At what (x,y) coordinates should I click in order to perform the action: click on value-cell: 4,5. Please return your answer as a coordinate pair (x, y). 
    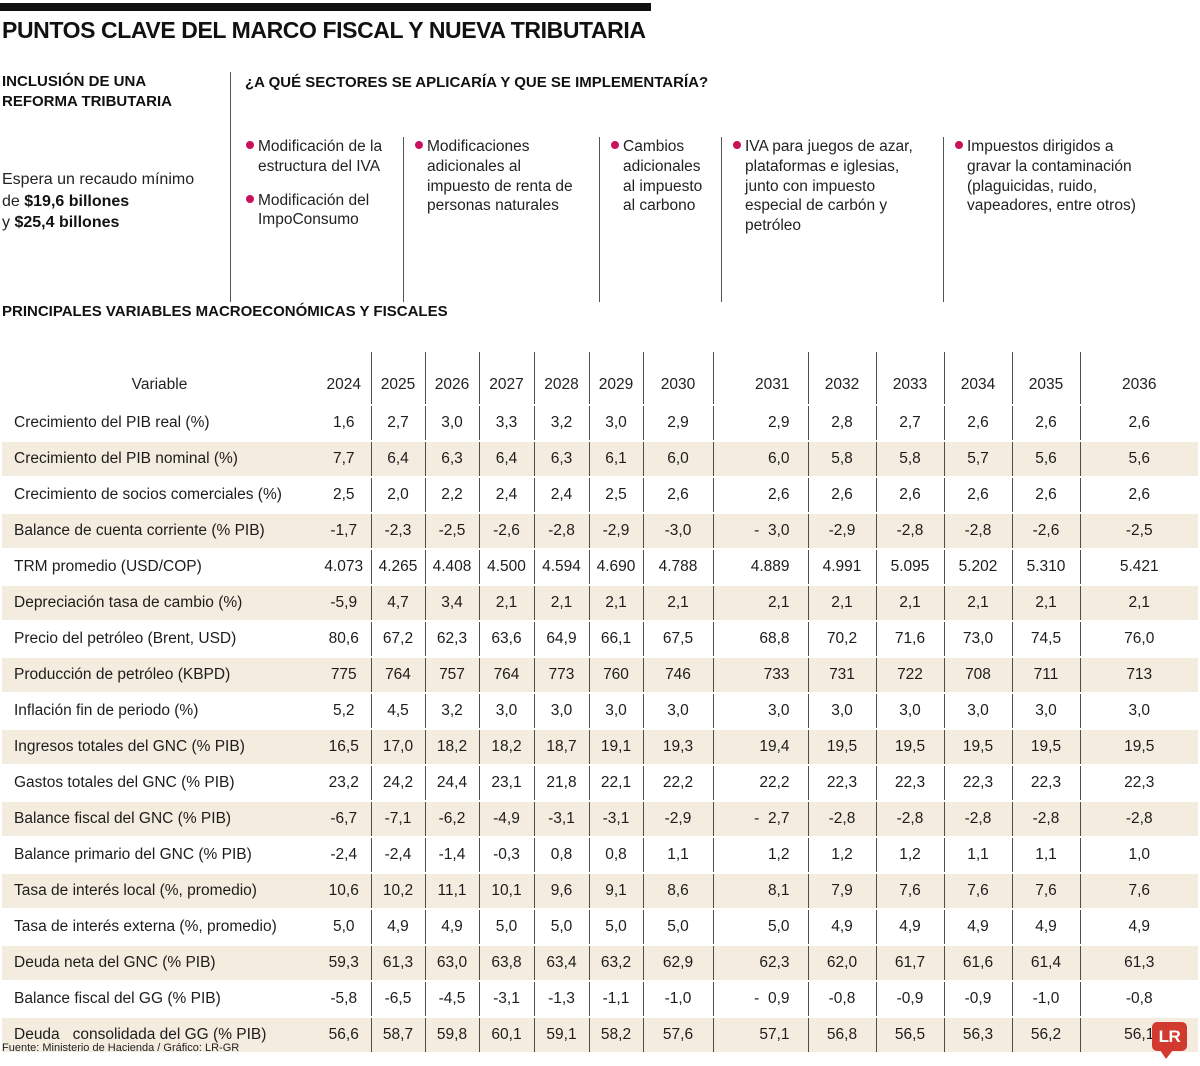
    Looking at the image, I should click on (397, 710).